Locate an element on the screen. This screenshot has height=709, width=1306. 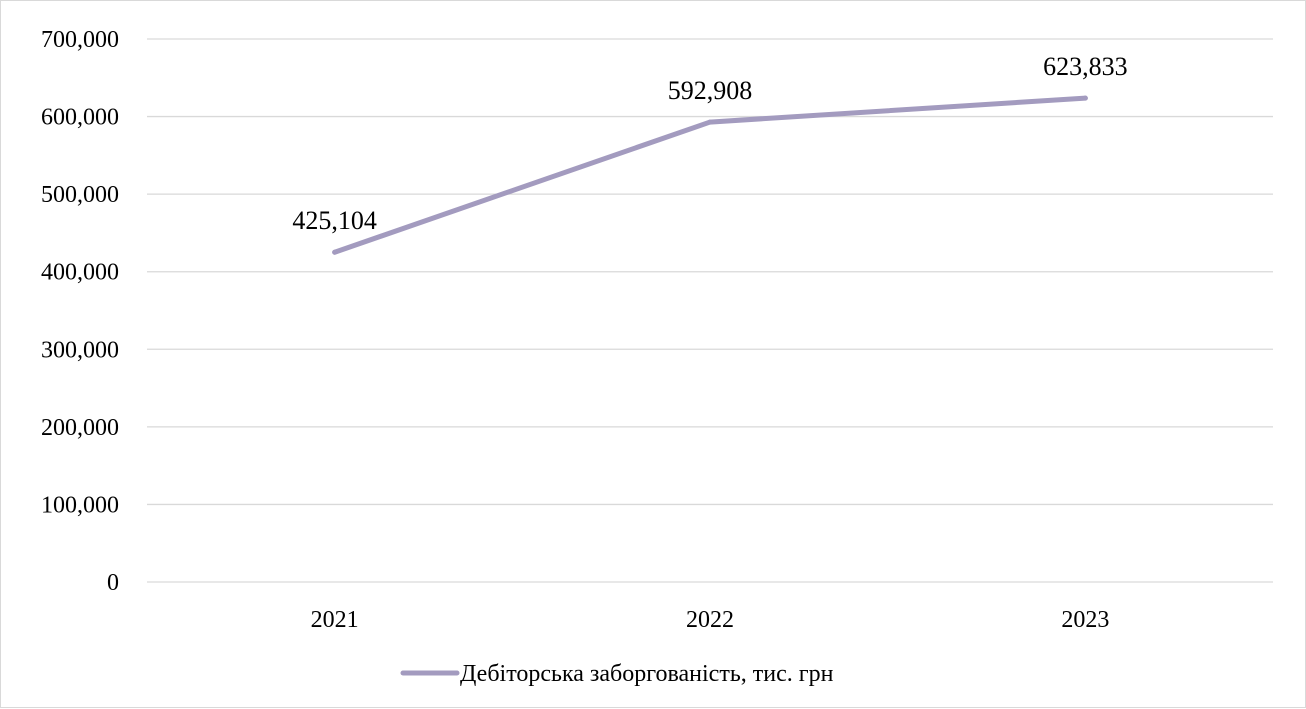
x-tick-label: 2023 is located at coordinates (1085, 620).